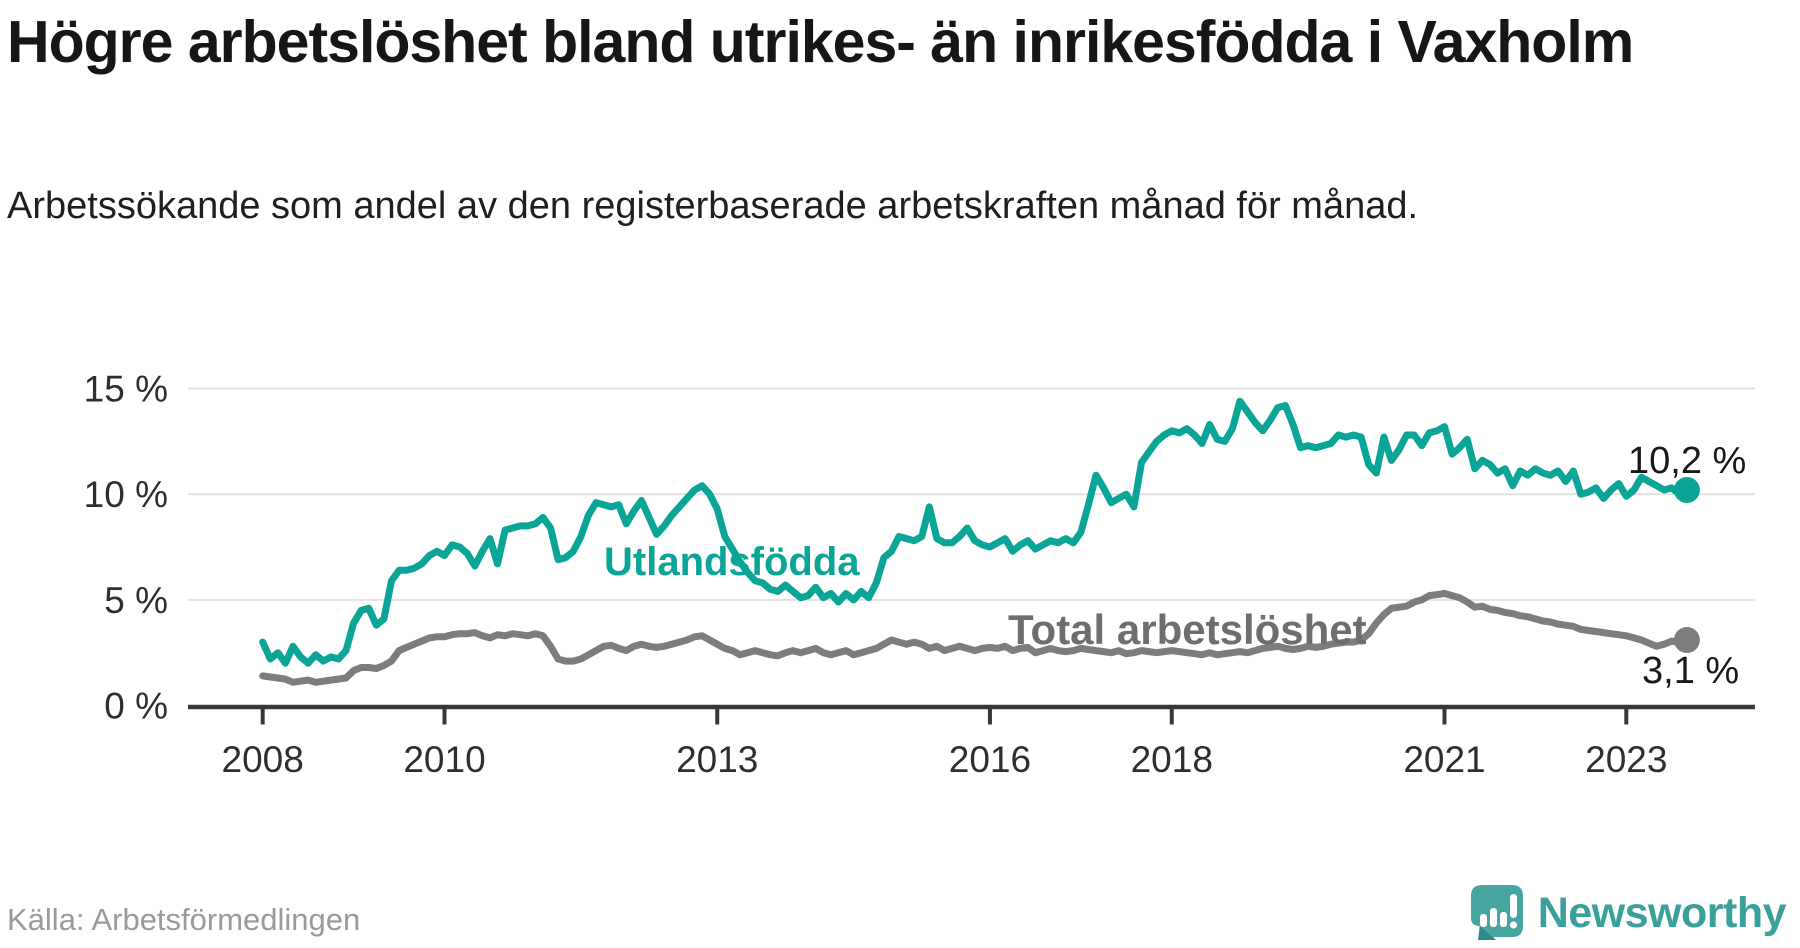 The height and width of the screenshot is (948, 1800). I want to click on y-axis-tick-label: 5 %, so click(136, 600).